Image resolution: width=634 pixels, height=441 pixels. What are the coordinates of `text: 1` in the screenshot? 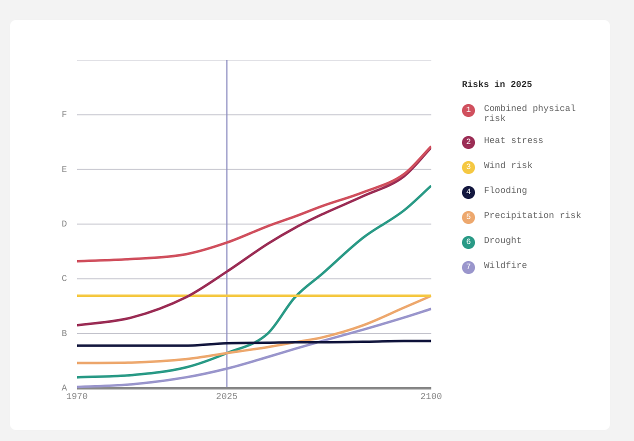 It's located at (468, 110).